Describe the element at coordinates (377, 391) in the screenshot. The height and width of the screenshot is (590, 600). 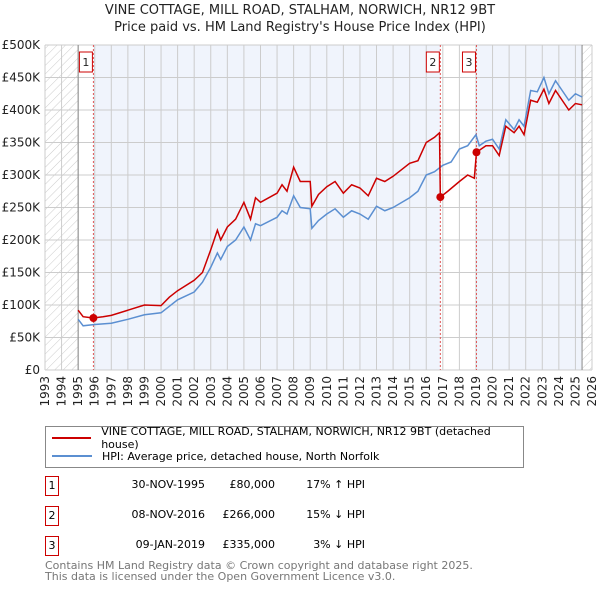
I see `x-tick-label: 2013` at that location.